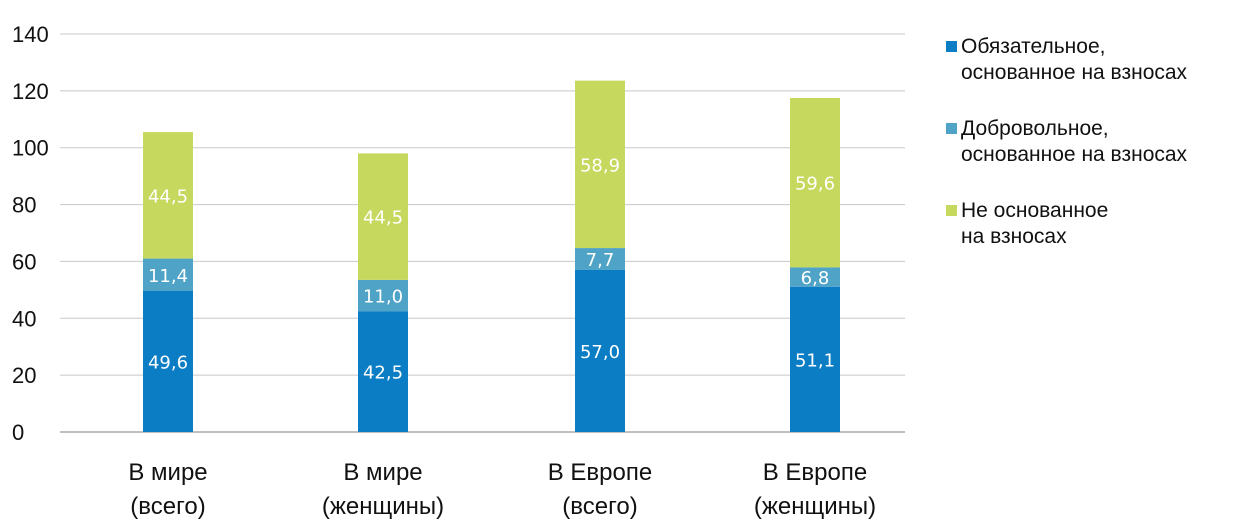  I want to click on data-label: 49,6, so click(168, 362).